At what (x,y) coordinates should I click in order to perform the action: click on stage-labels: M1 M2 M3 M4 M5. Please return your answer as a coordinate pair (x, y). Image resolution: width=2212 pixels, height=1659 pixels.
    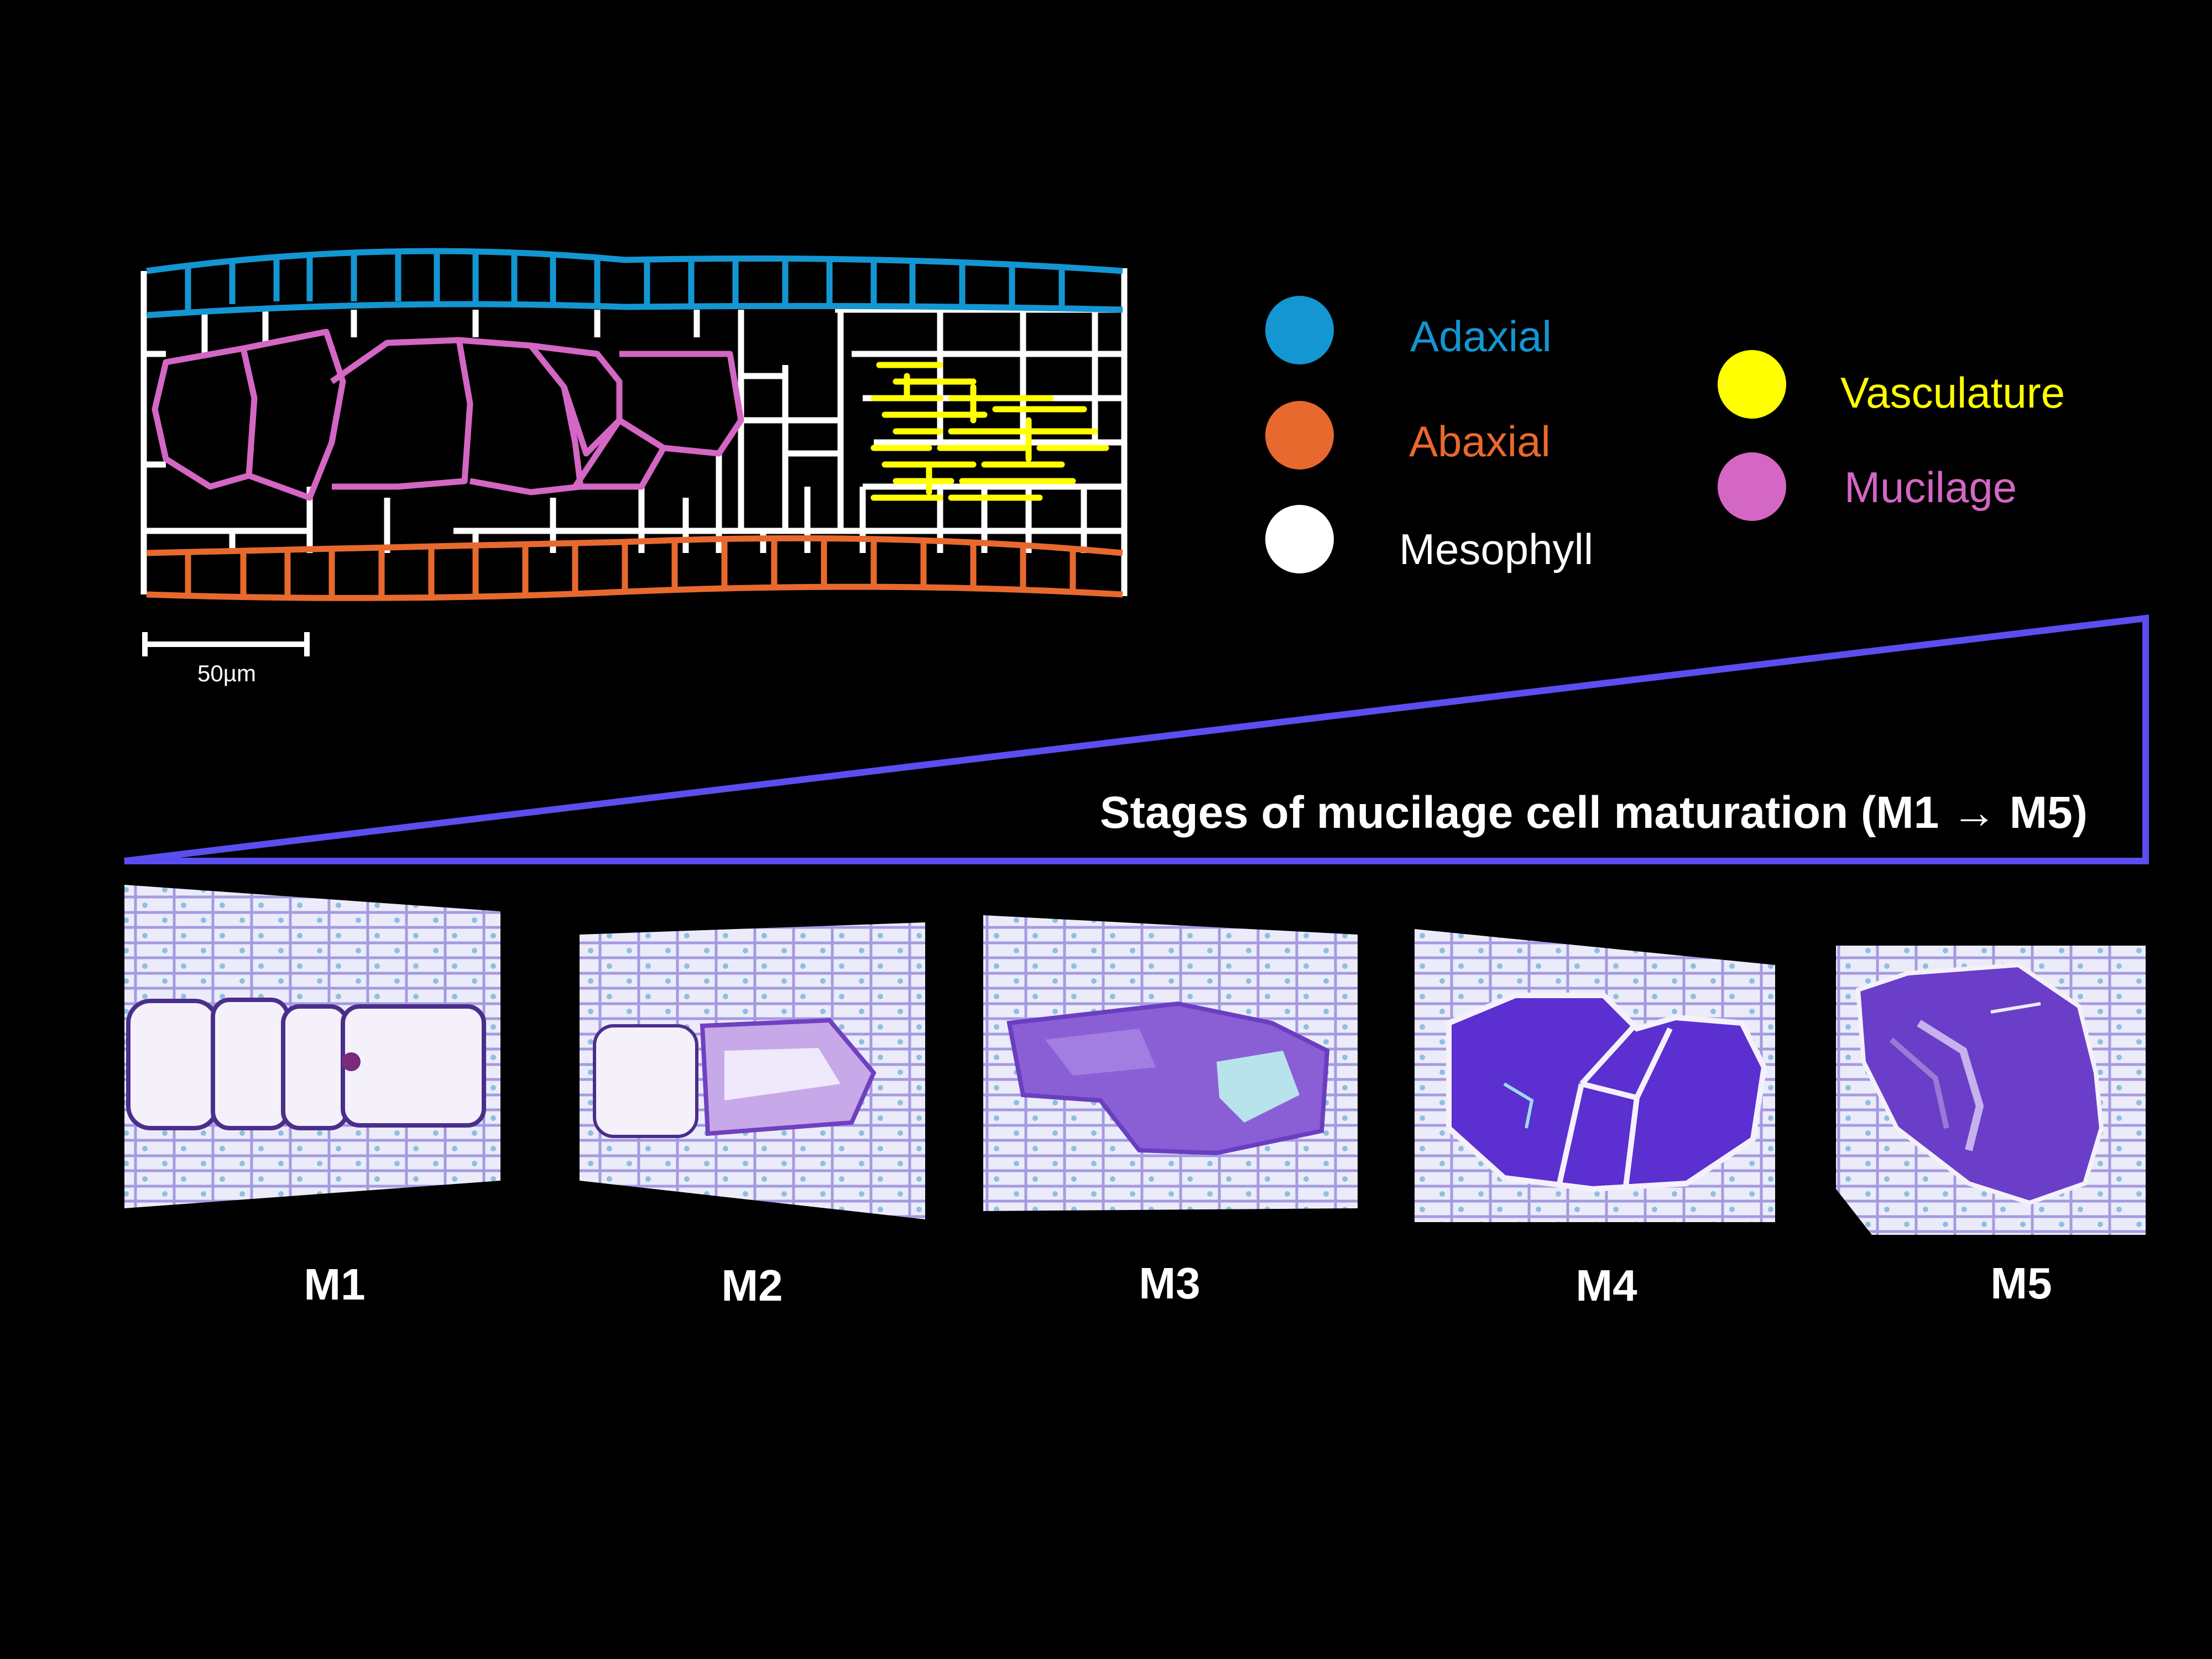
    Looking at the image, I should click on (1178, 1284).